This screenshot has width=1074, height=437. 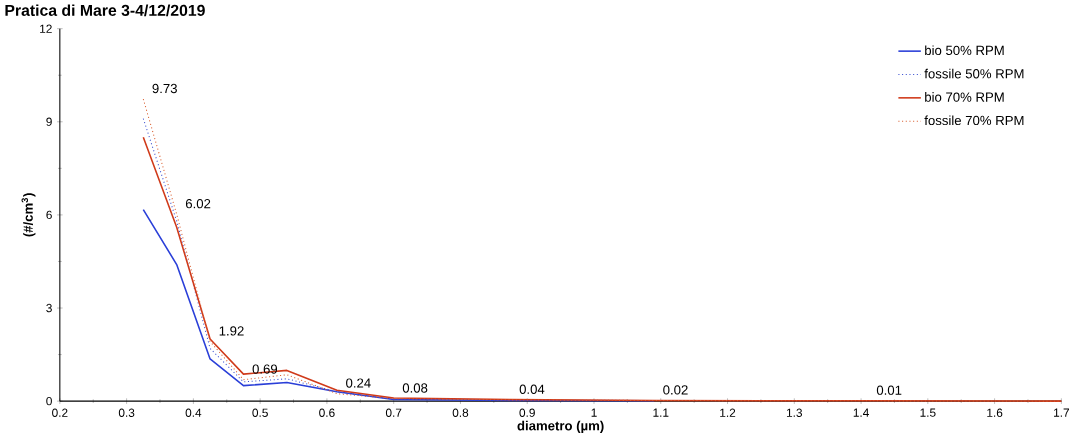 What do you see at coordinates (728, 412) in the screenshot?
I see `x-tick-label: 1.2` at bounding box center [728, 412].